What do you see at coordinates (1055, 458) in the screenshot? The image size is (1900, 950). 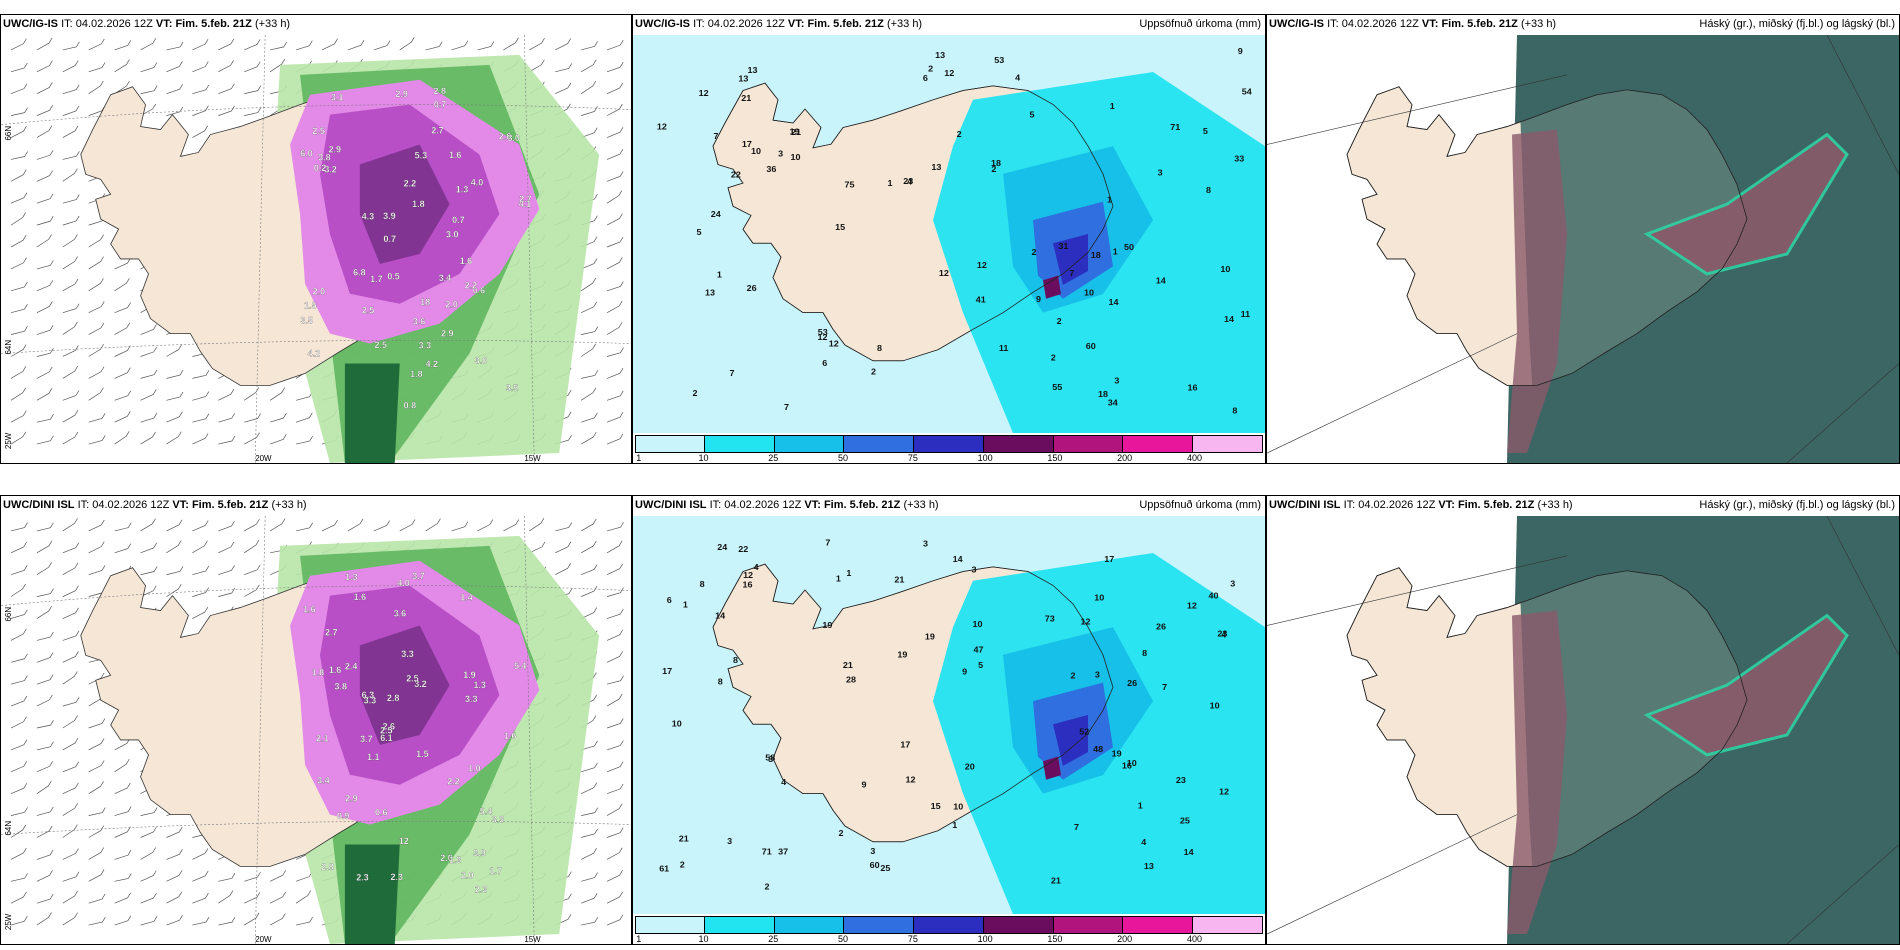 I see `colorbar-tick: 150` at bounding box center [1055, 458].